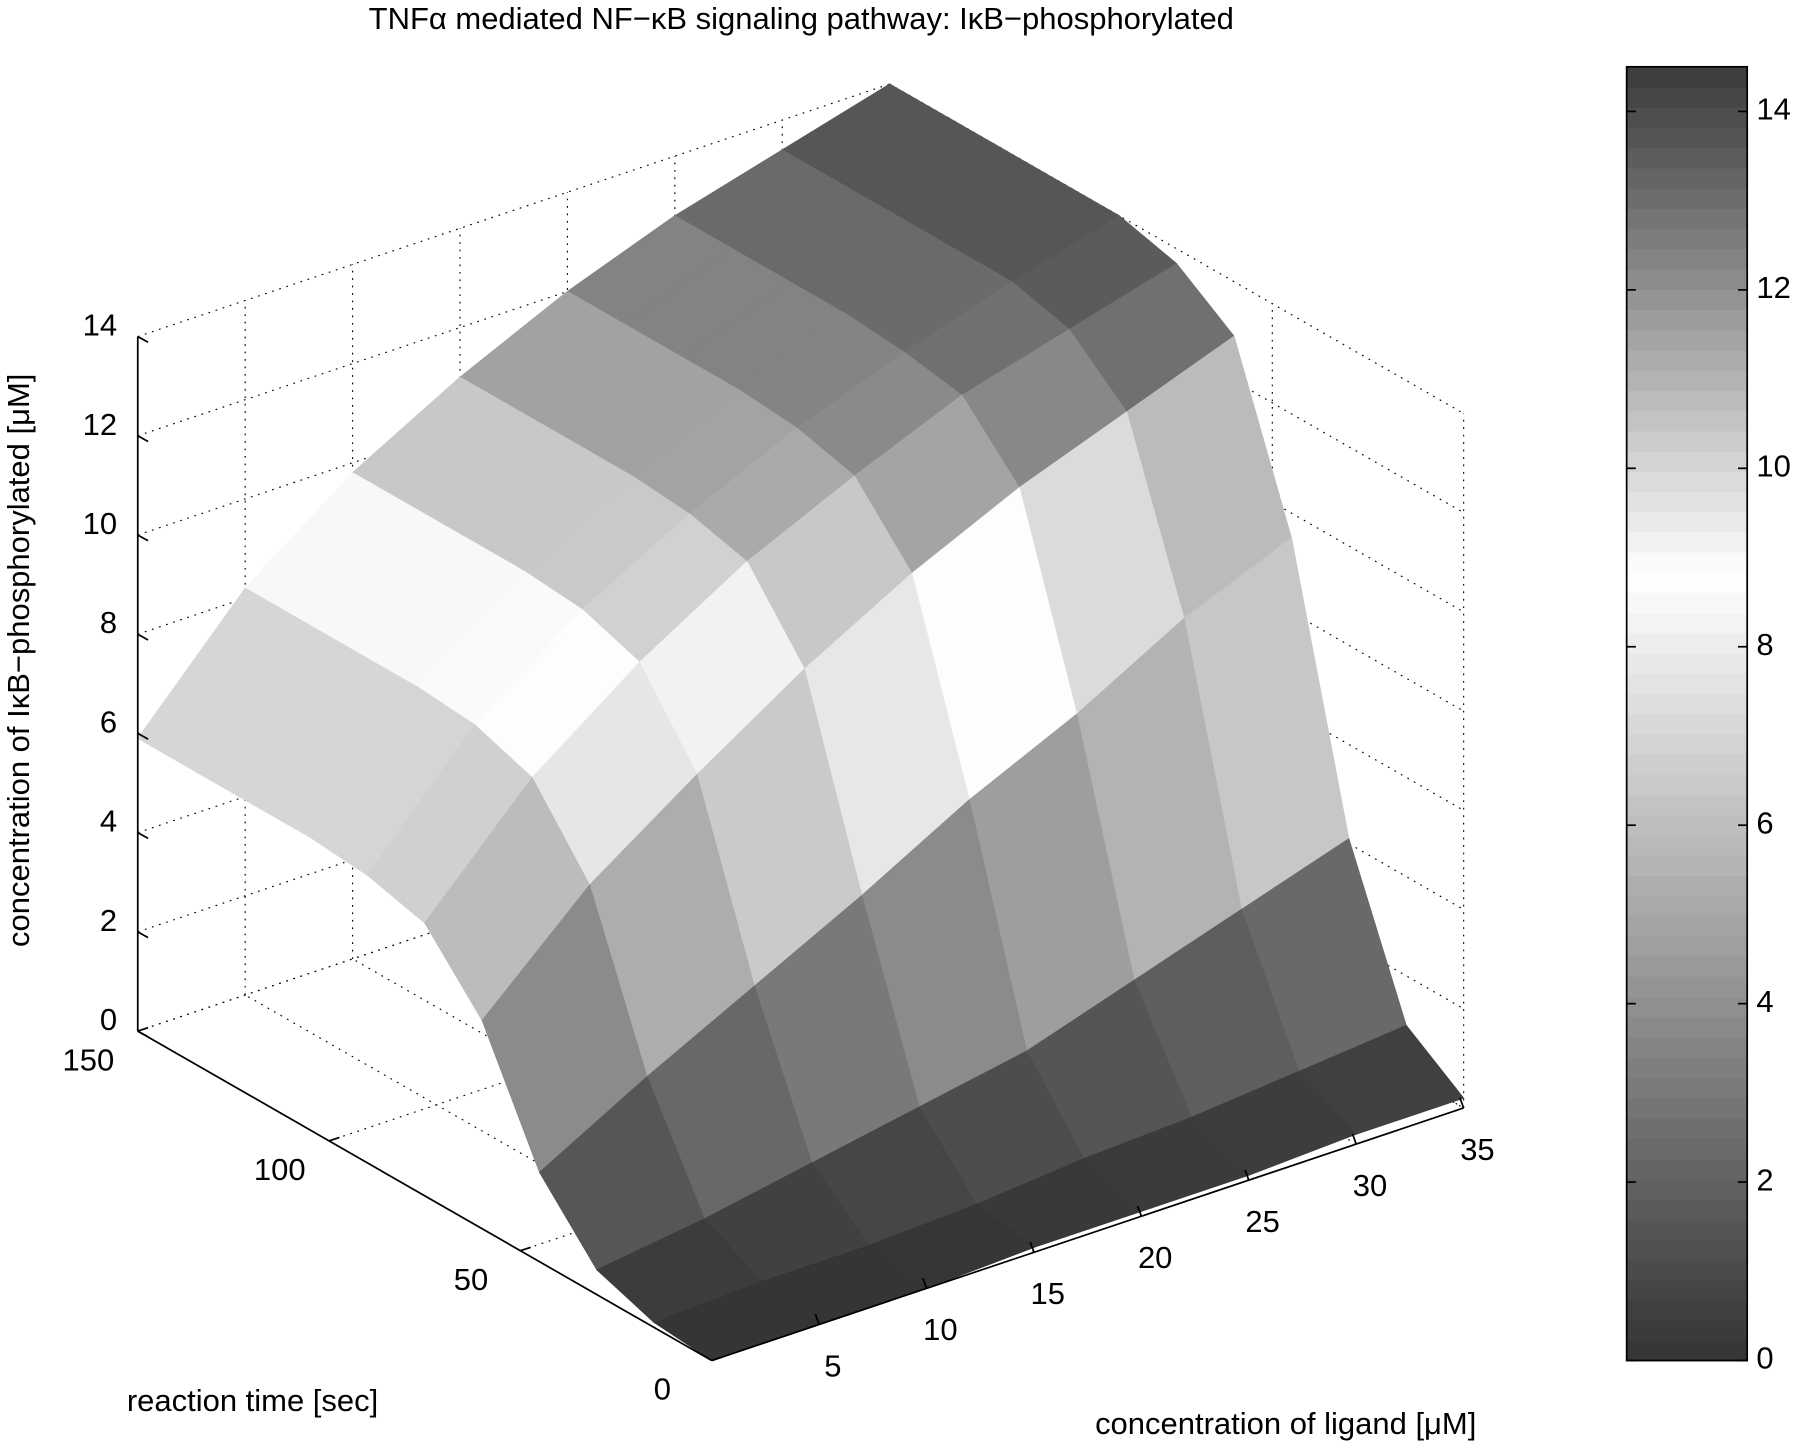 The height and width of the screenshot is (1448, 1800). Describe the element at coordinates (1155, 1257) in the screenshot. I see `x-tick-label: 20` at that location.